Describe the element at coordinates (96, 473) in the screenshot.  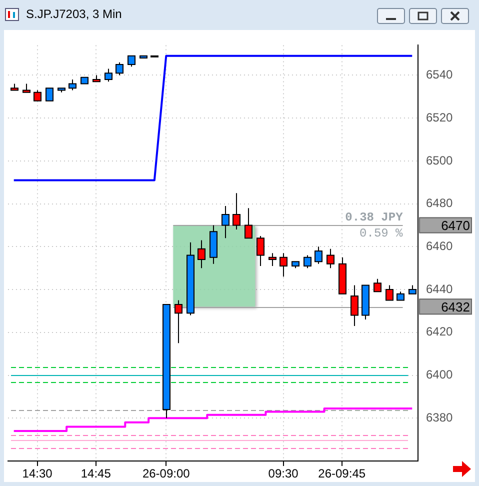
I see `x-tick-label: 14:45` at that location.